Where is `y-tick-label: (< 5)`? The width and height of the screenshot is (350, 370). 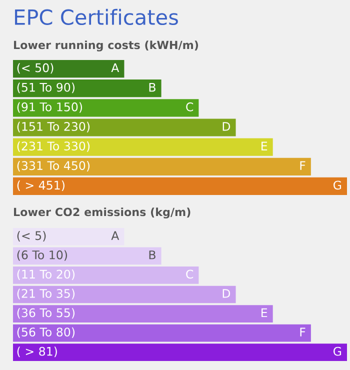
y-tick-label: (< 5) is located at coordinates (31, 236).